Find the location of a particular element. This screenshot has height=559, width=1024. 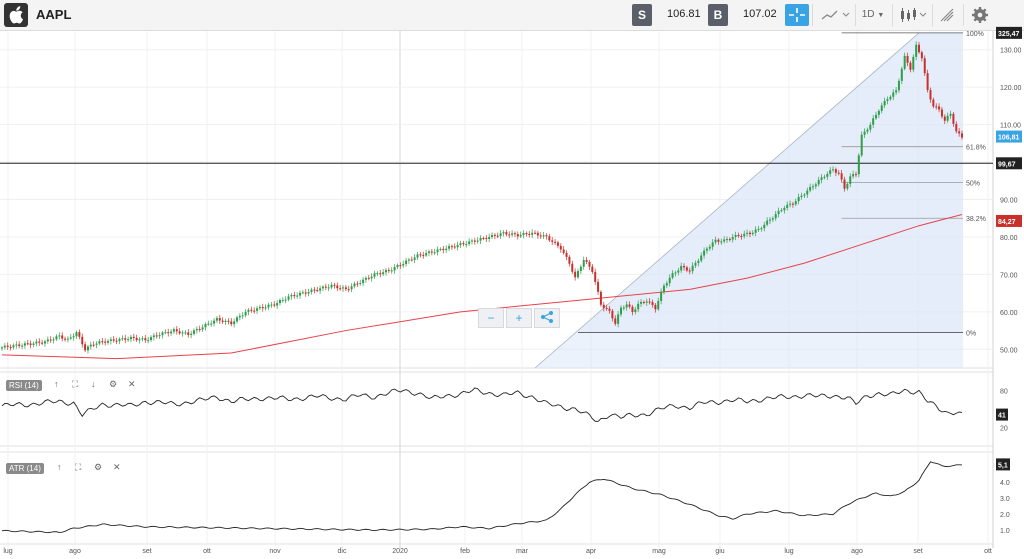

timeframe-select: 1D ▼ is located at coordinates (873, 15).